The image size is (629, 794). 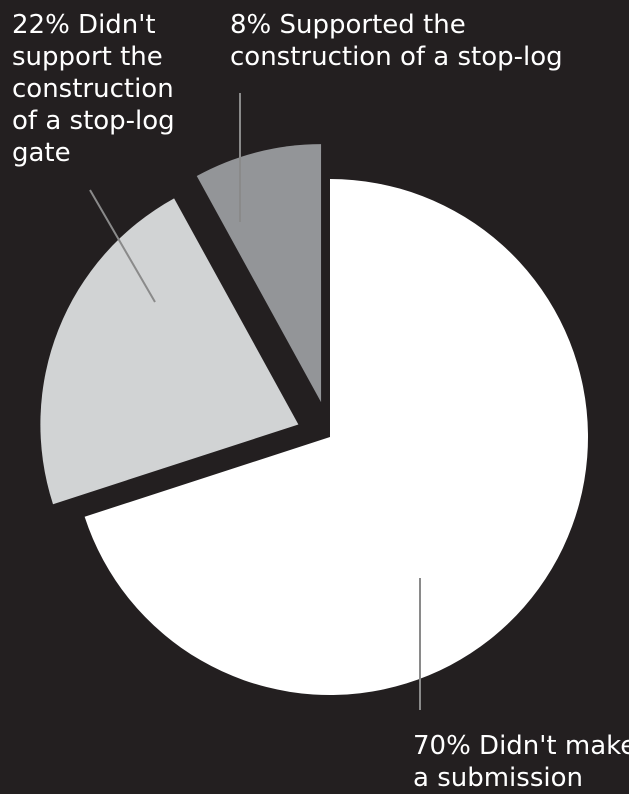 I want to click on slice-label-3-line-2: construction of a stop-log, so click(x=396, y=57).